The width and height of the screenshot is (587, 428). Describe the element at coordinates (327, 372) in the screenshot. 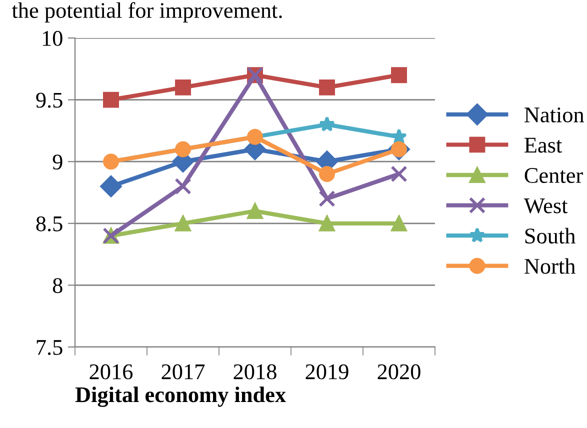

I see `x-tick-label: 2019` at that location.